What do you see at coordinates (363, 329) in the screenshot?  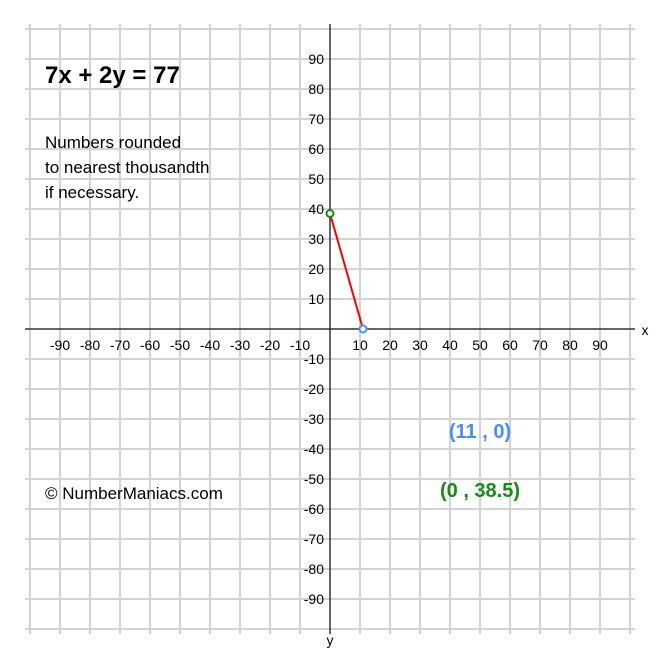 I see `x-intercept-marker` at bounding box center [363, 329].